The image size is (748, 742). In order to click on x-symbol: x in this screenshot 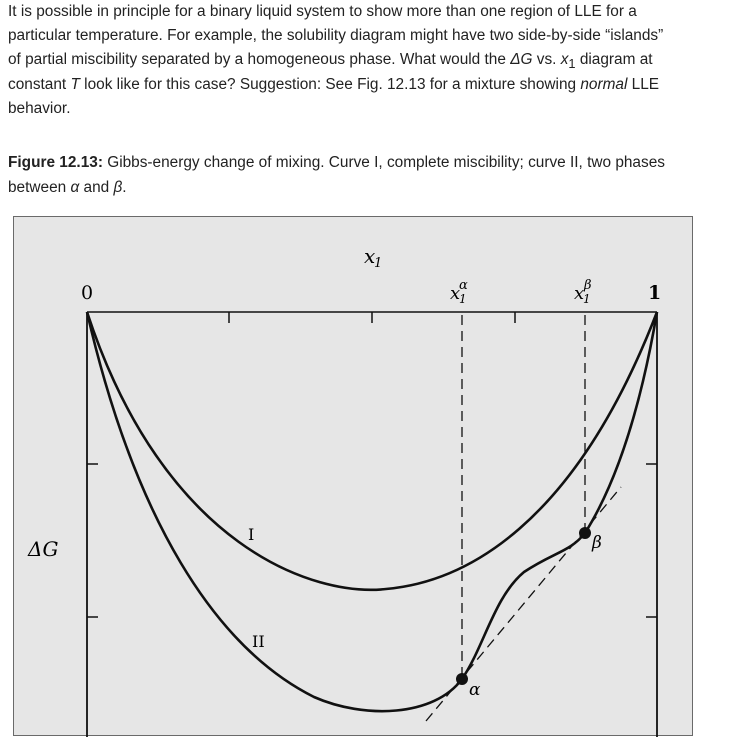, I will do `click(564, 60)`.